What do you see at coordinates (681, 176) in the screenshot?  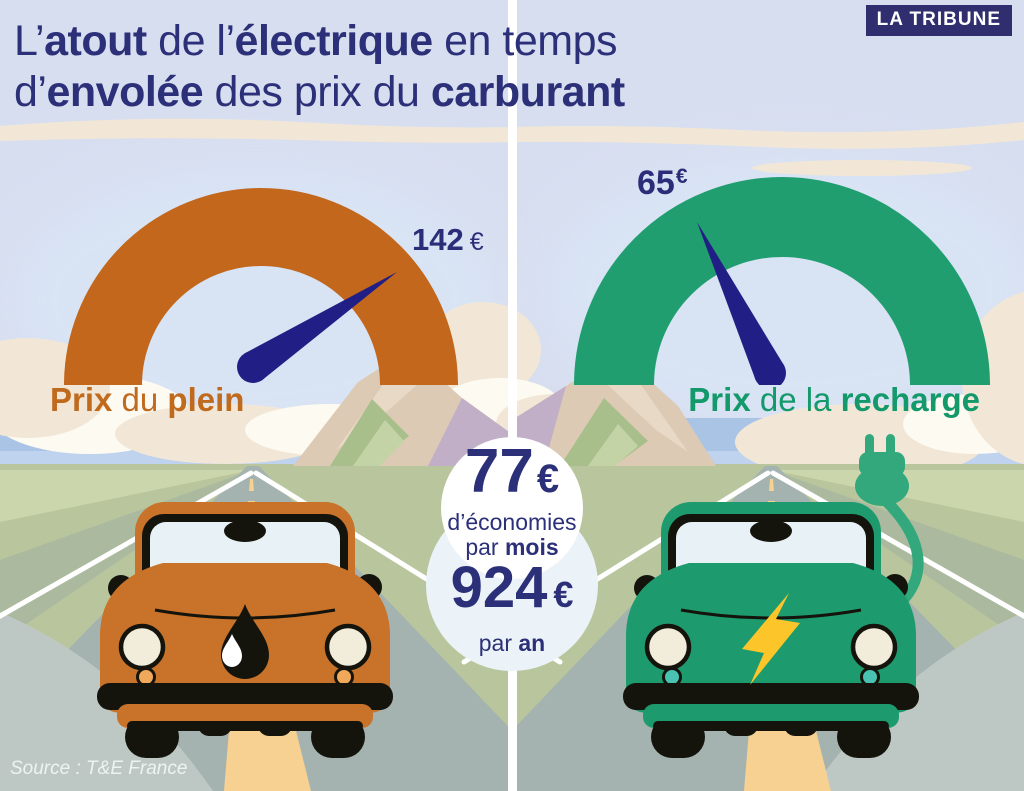 I see `electric-price-unit: €` at bounding box center [681, 176].